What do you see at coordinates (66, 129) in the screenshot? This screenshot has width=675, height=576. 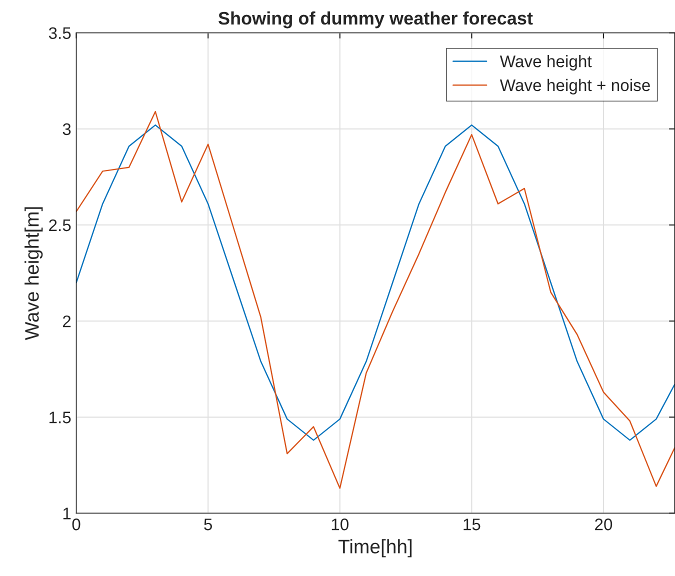 I see `y-tick-label: 3` at bounding box center [66, 129].